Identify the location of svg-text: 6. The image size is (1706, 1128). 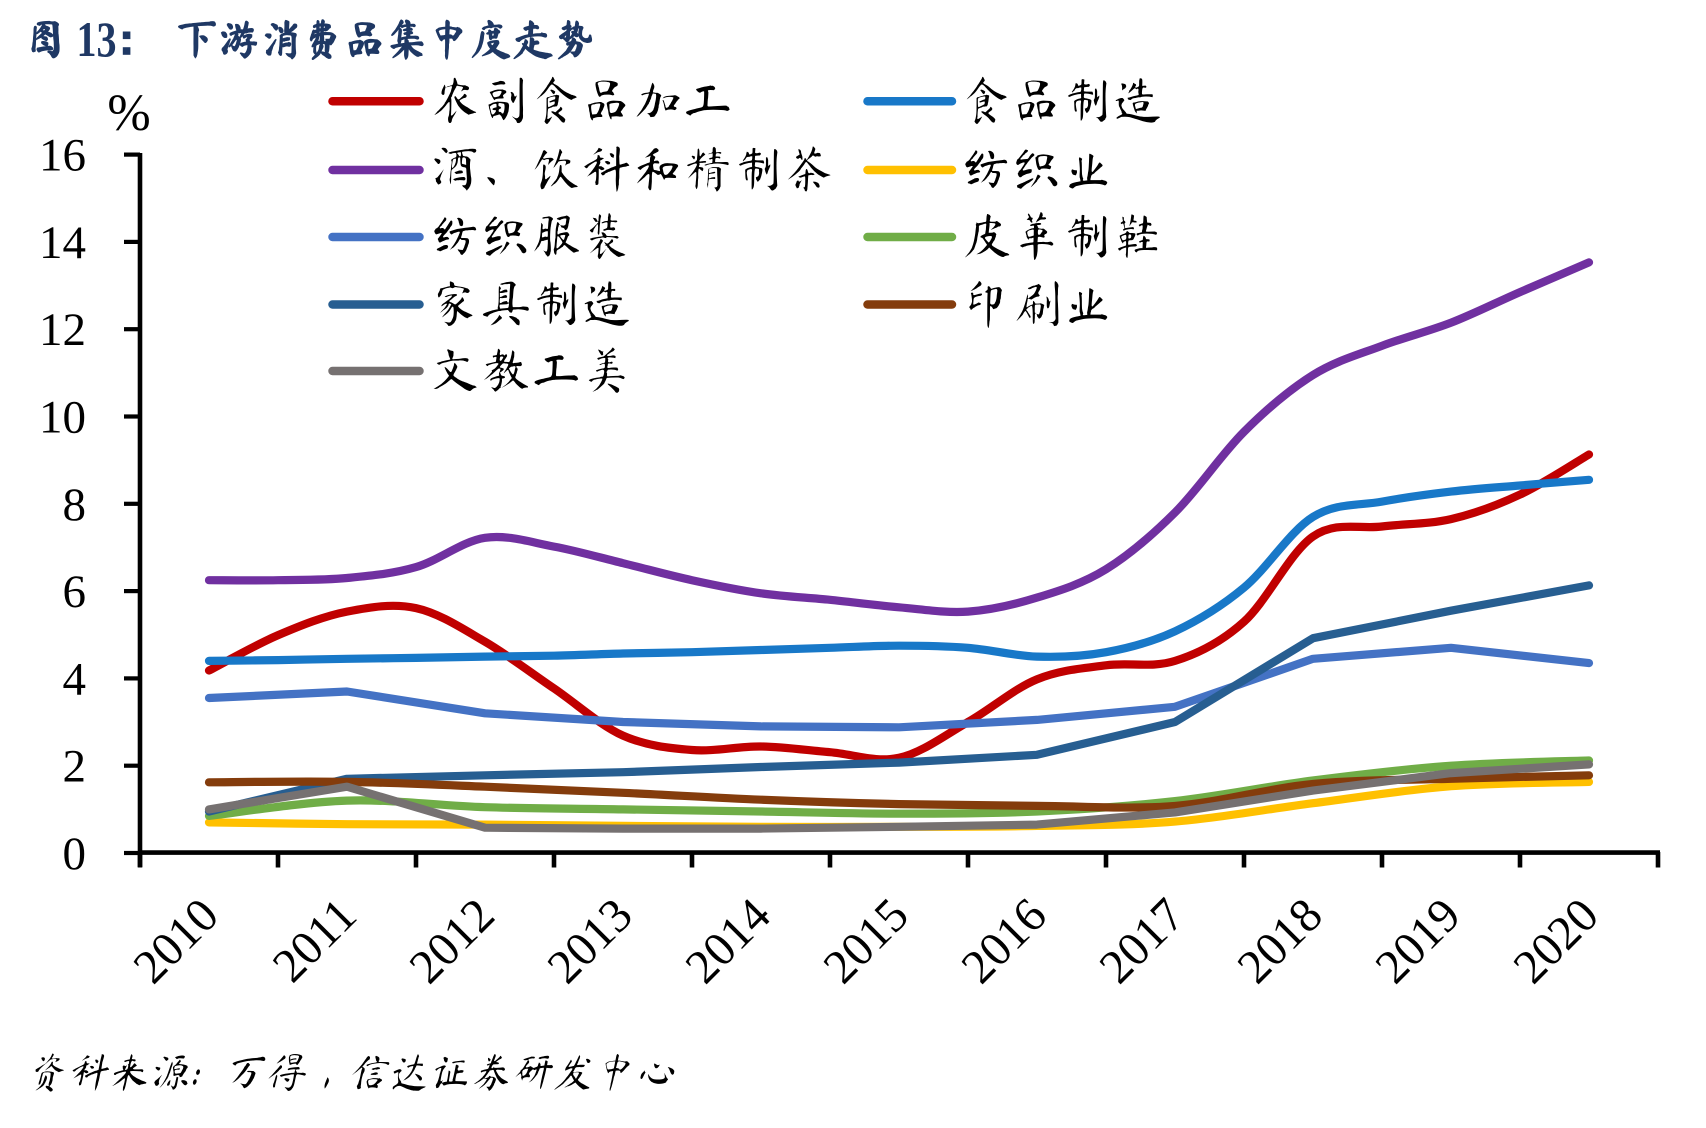
(75, 592).